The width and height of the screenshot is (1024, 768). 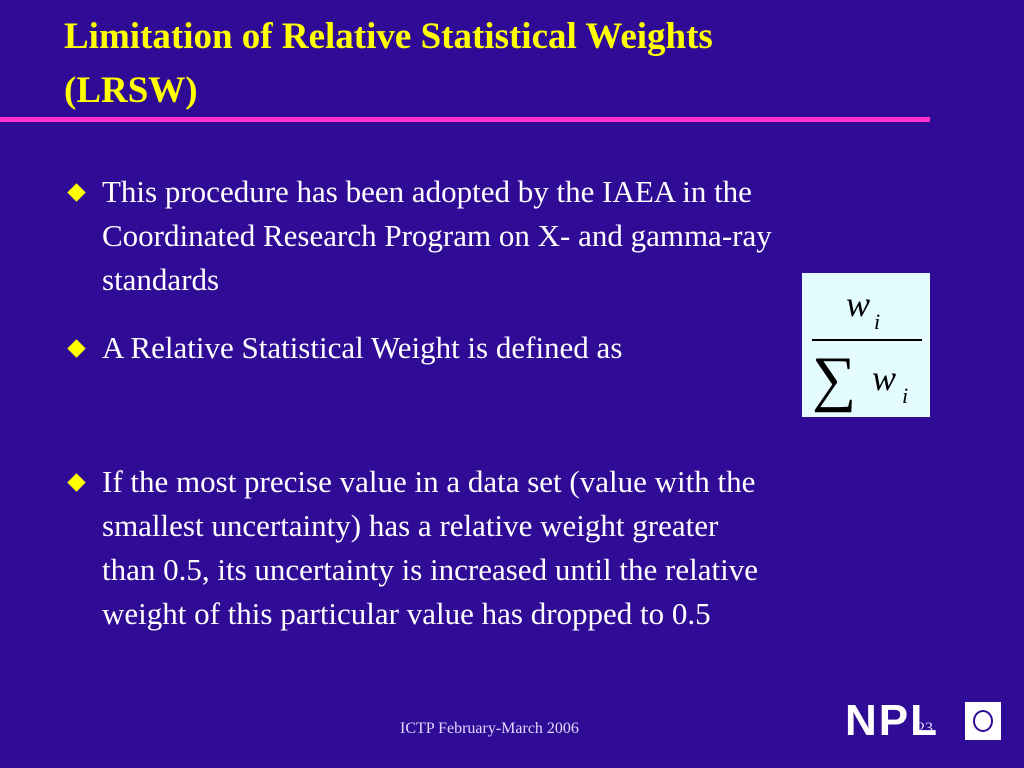 I want to click on numerator-sub: i, so click(x=877, y=321).